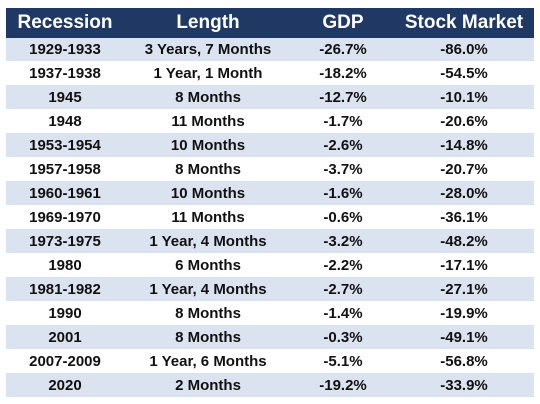 The image size is (540, 404). What do you see at coordinates (464, 23) in the screenshot?
I see `header-stock-market: Stock Market` at bounding box center [464, 23].